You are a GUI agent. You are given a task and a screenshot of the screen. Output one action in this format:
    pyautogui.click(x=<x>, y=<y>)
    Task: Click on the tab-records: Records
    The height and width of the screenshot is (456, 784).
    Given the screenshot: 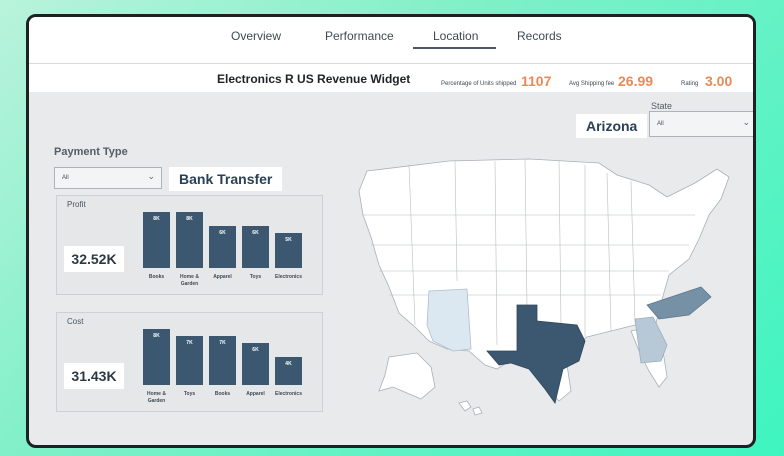 What is the action you would take?
    pyautogui.click(x=539, y=36)
    